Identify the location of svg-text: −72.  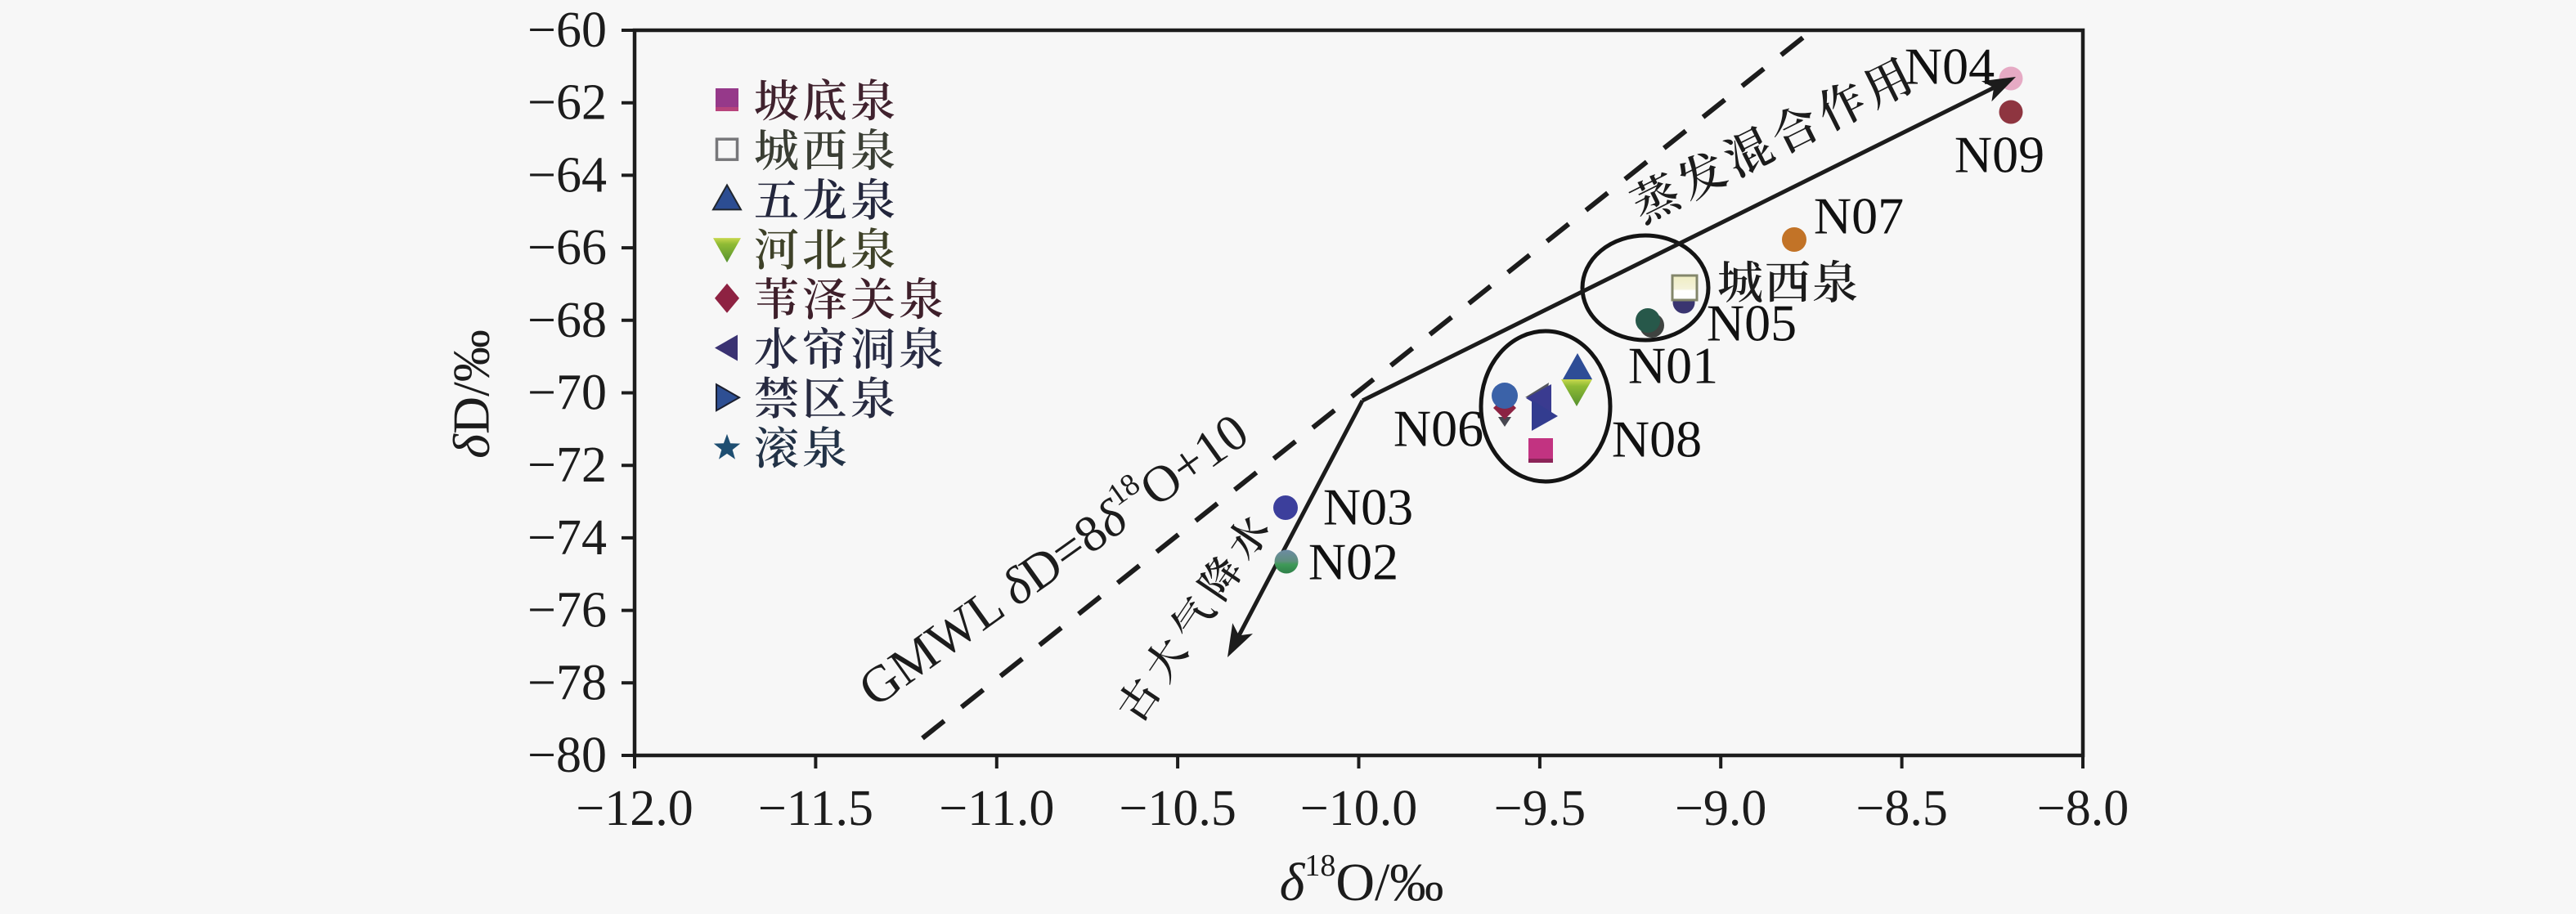
(567, 465).